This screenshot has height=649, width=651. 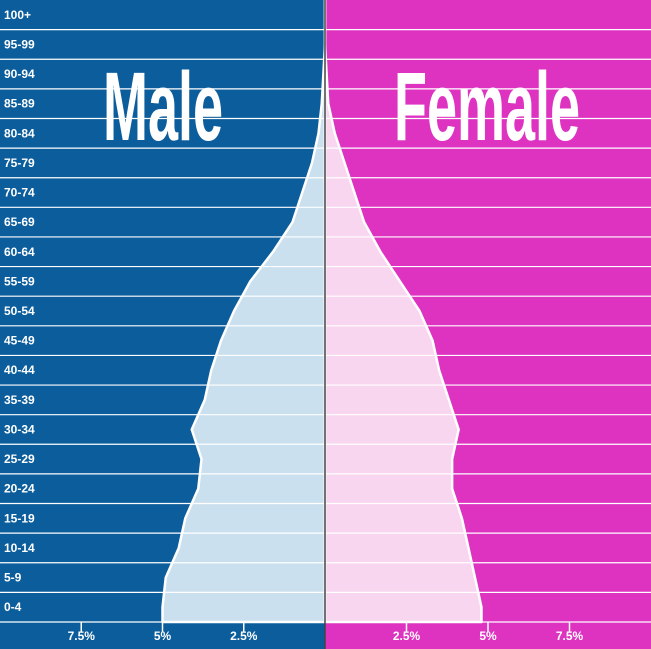 I want to click on age-label: 65-69, so click(x=19, y=222).